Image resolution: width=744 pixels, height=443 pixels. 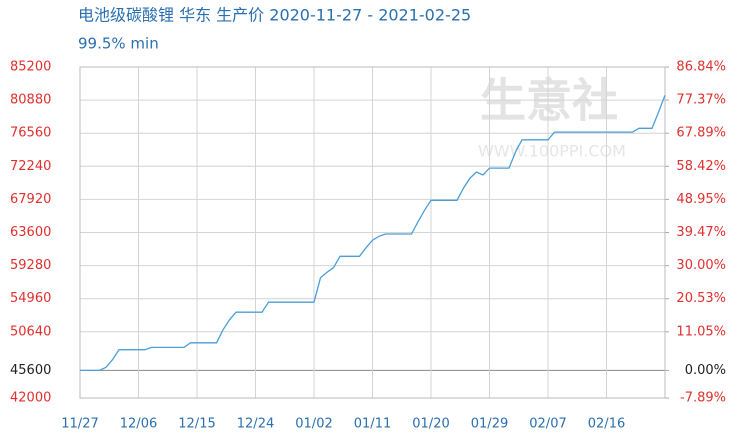 I want to click on y-tick-label: 63600, so click(x=30, y=232).